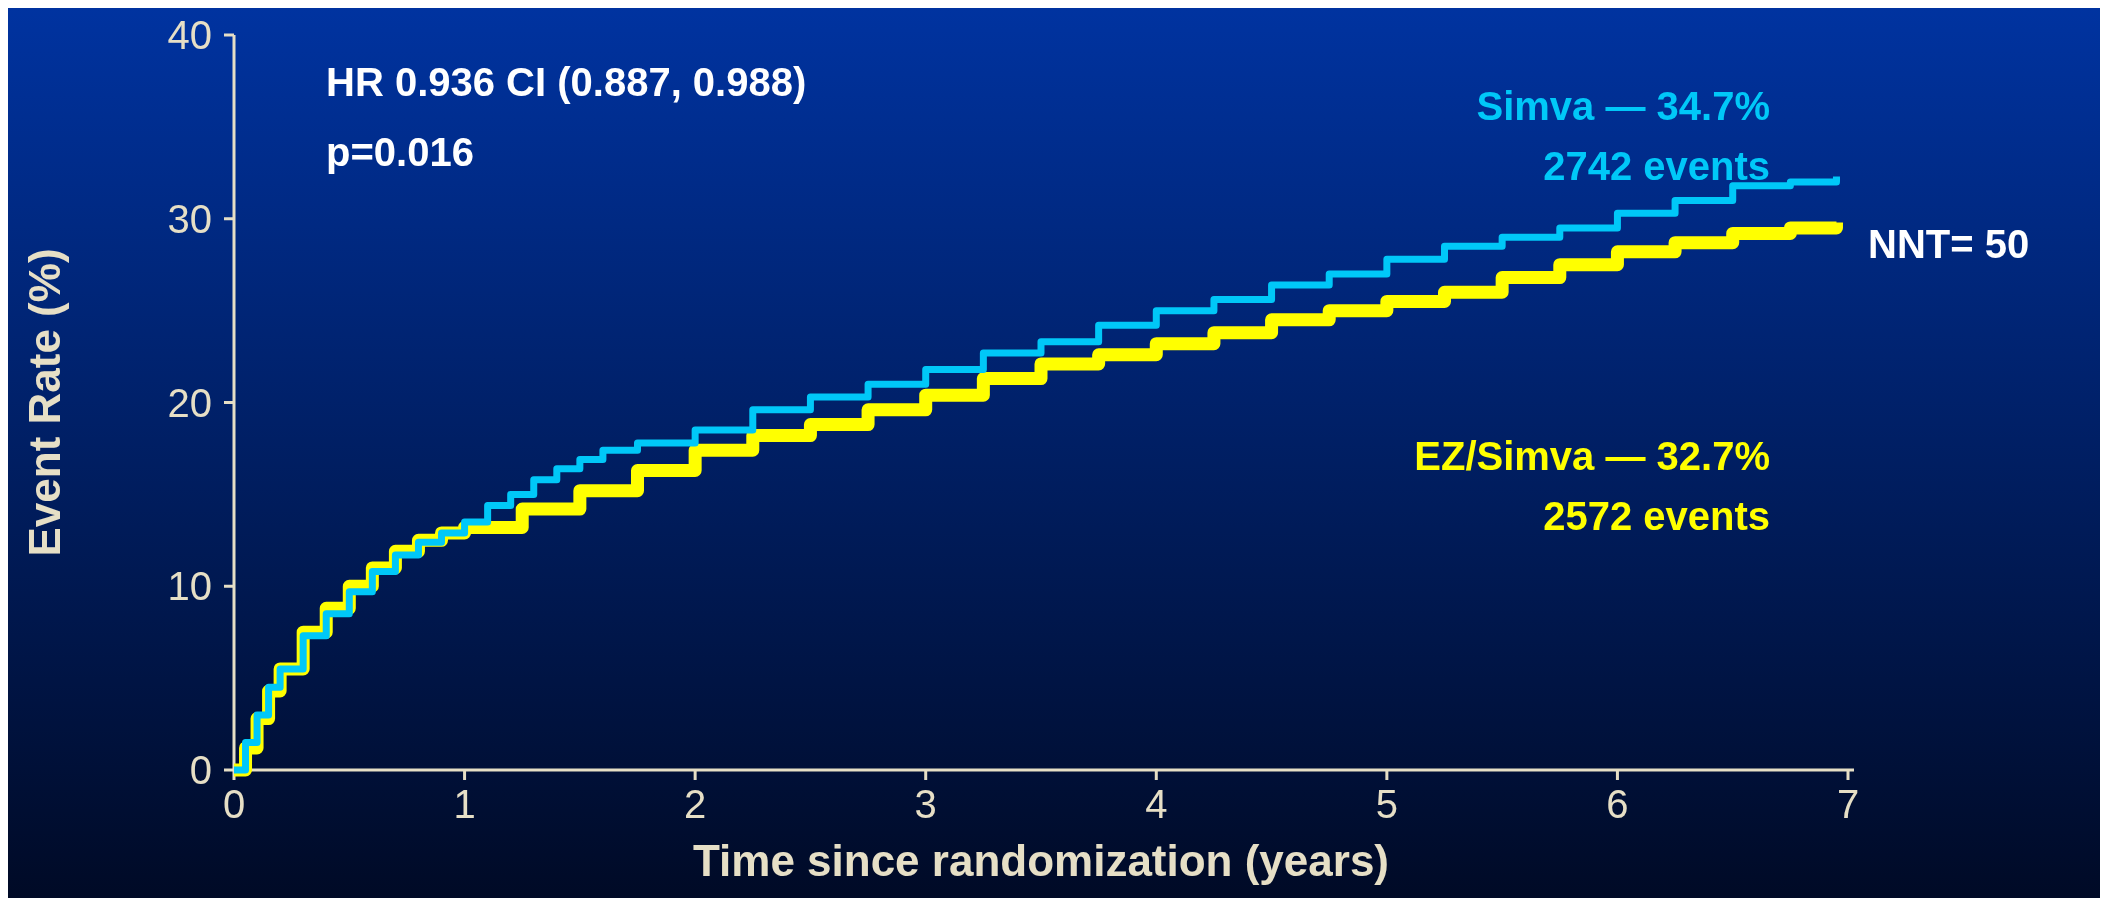 The image size is (2108, 906). I want to click on y-tick-label: 20, so click(189, 402).